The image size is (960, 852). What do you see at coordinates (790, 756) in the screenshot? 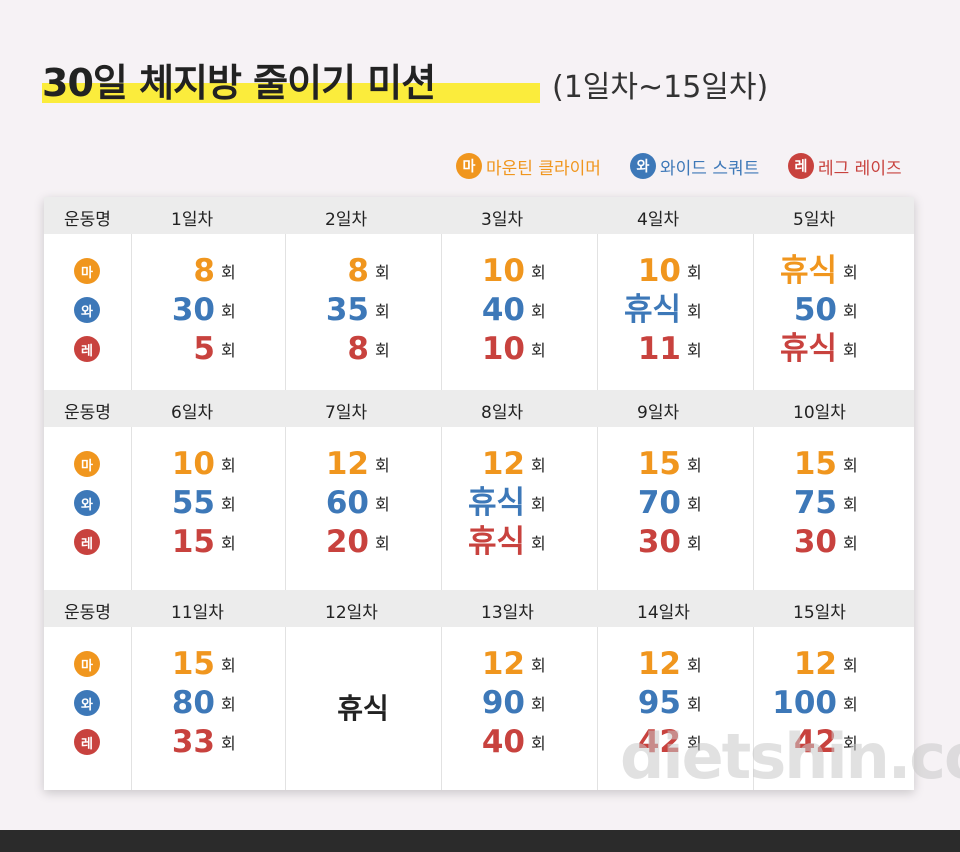
I see `watermark: dietshin.com` at bounding box center [790, 756].